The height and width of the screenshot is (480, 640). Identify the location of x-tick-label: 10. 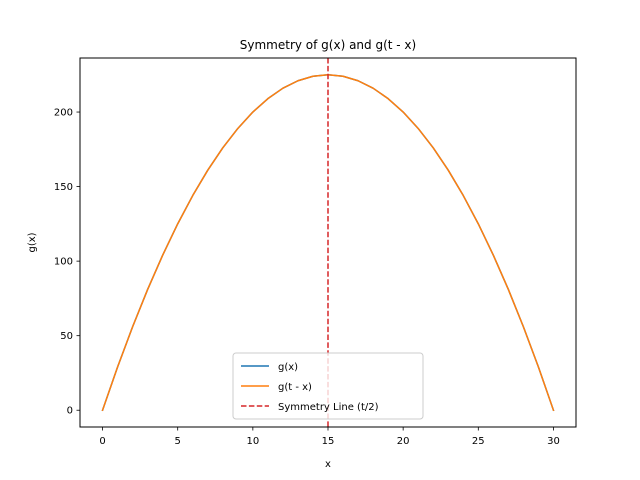
(252, 441).